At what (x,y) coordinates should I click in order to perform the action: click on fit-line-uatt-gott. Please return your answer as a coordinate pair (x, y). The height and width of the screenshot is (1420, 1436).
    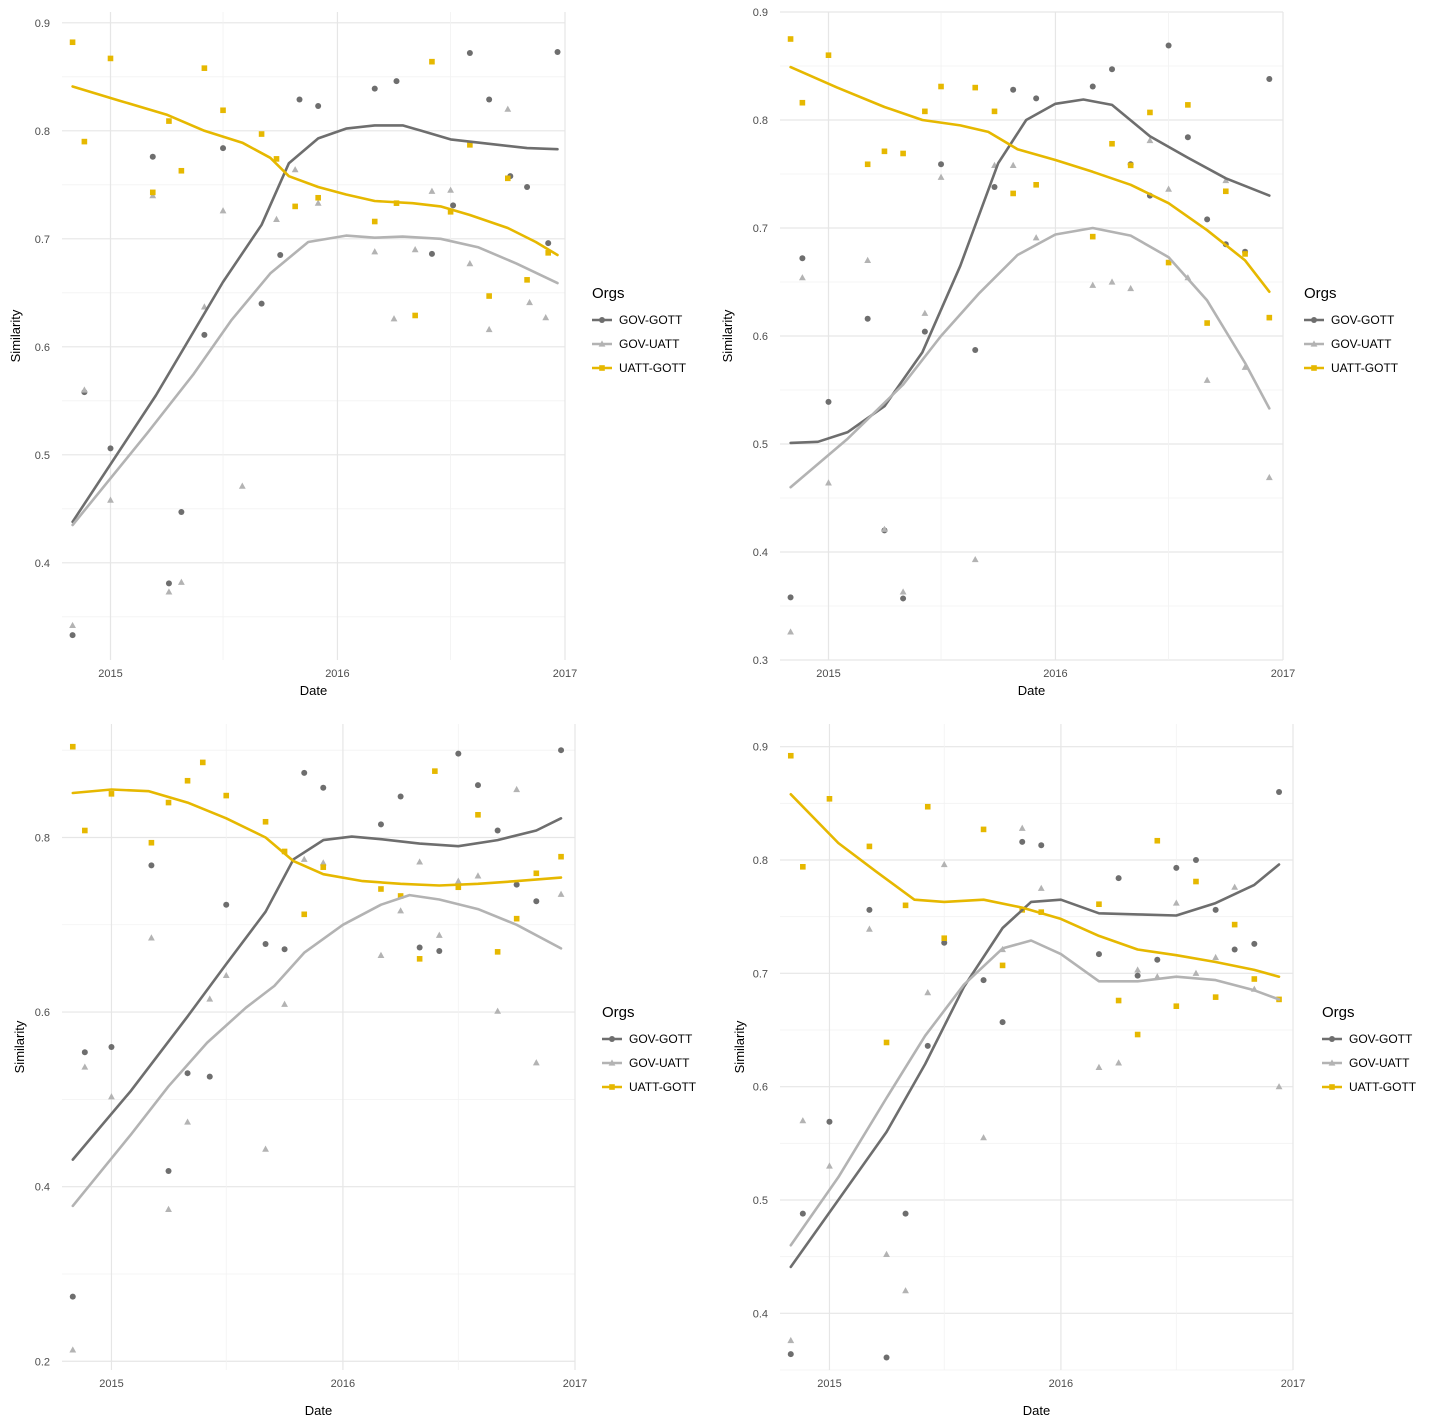
    Looking at the image, I should click on (1030, 179).